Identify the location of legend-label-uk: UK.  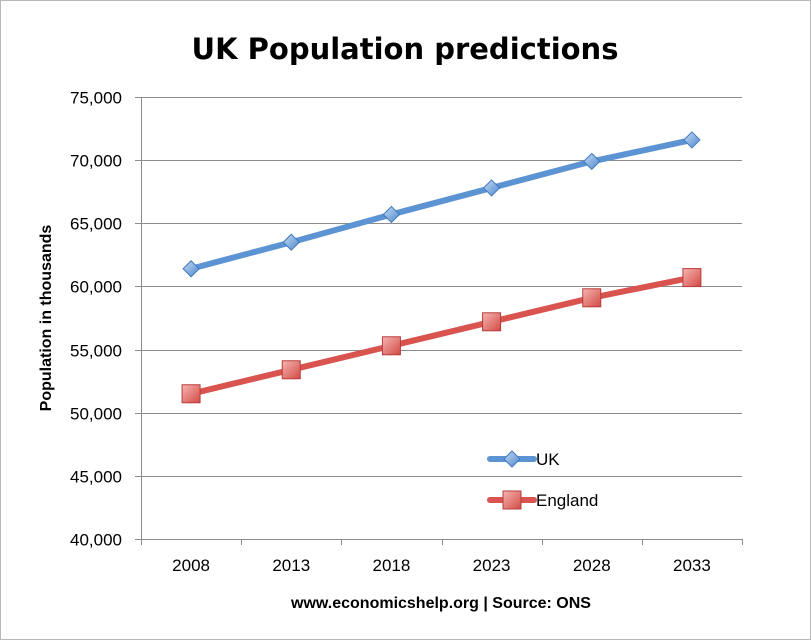
(548, 459).